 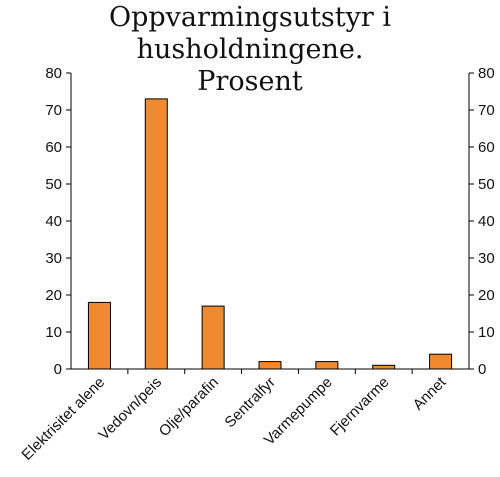 I want to click on category-label: Sentralfyr, so click(x=249, y=402).